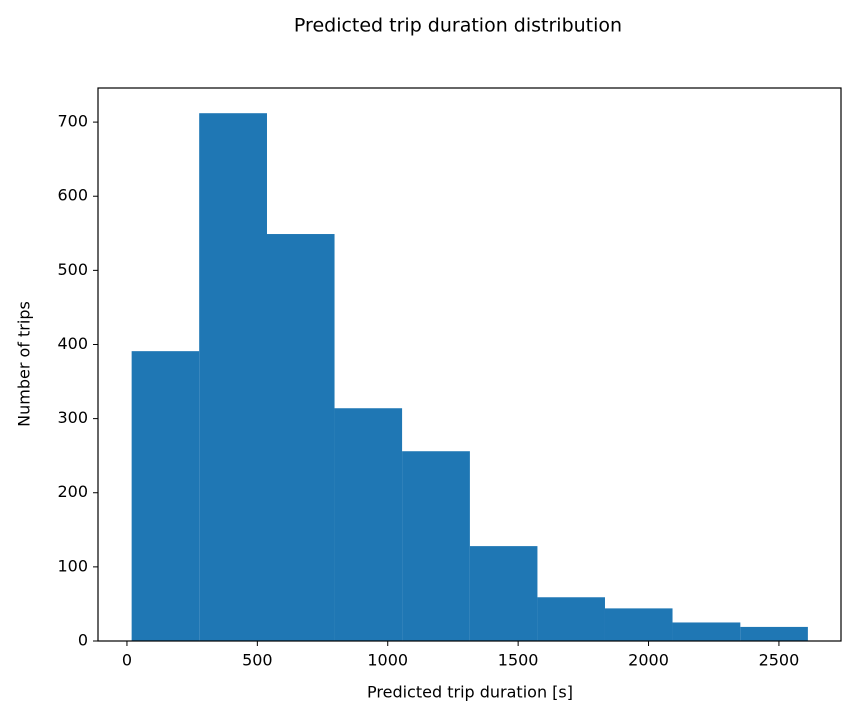 The height and width of the screenshot is (721, 856). Describe the element at coordinates (127, 660) in the screenshot. I see `x-tick-label: 0` at that location.